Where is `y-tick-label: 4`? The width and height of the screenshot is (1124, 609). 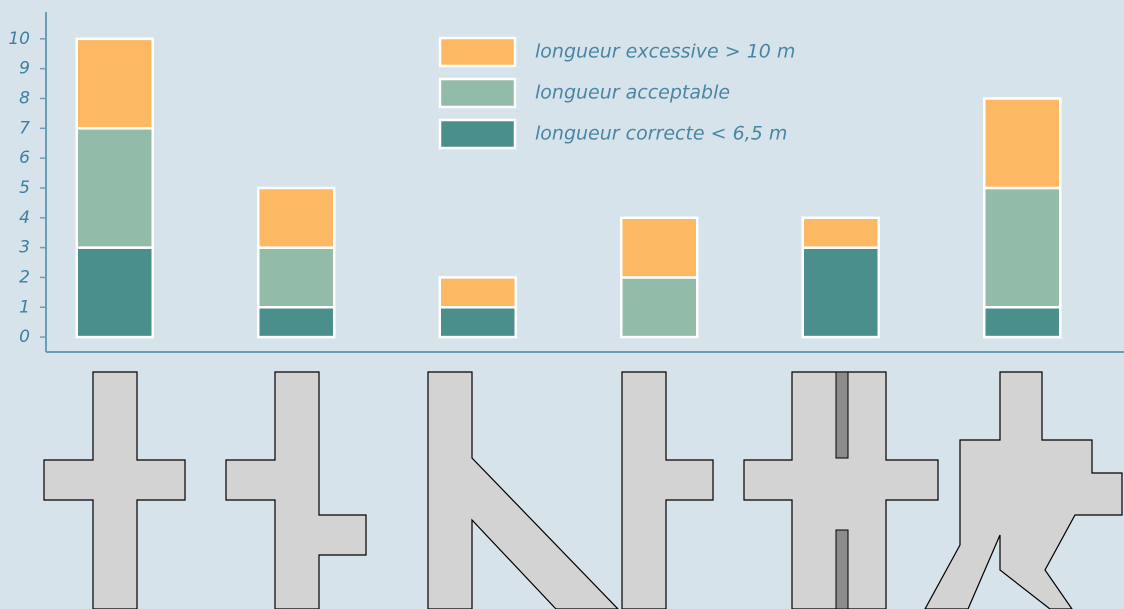
y-tick-label: 4 is located at coordinates (24, 218).